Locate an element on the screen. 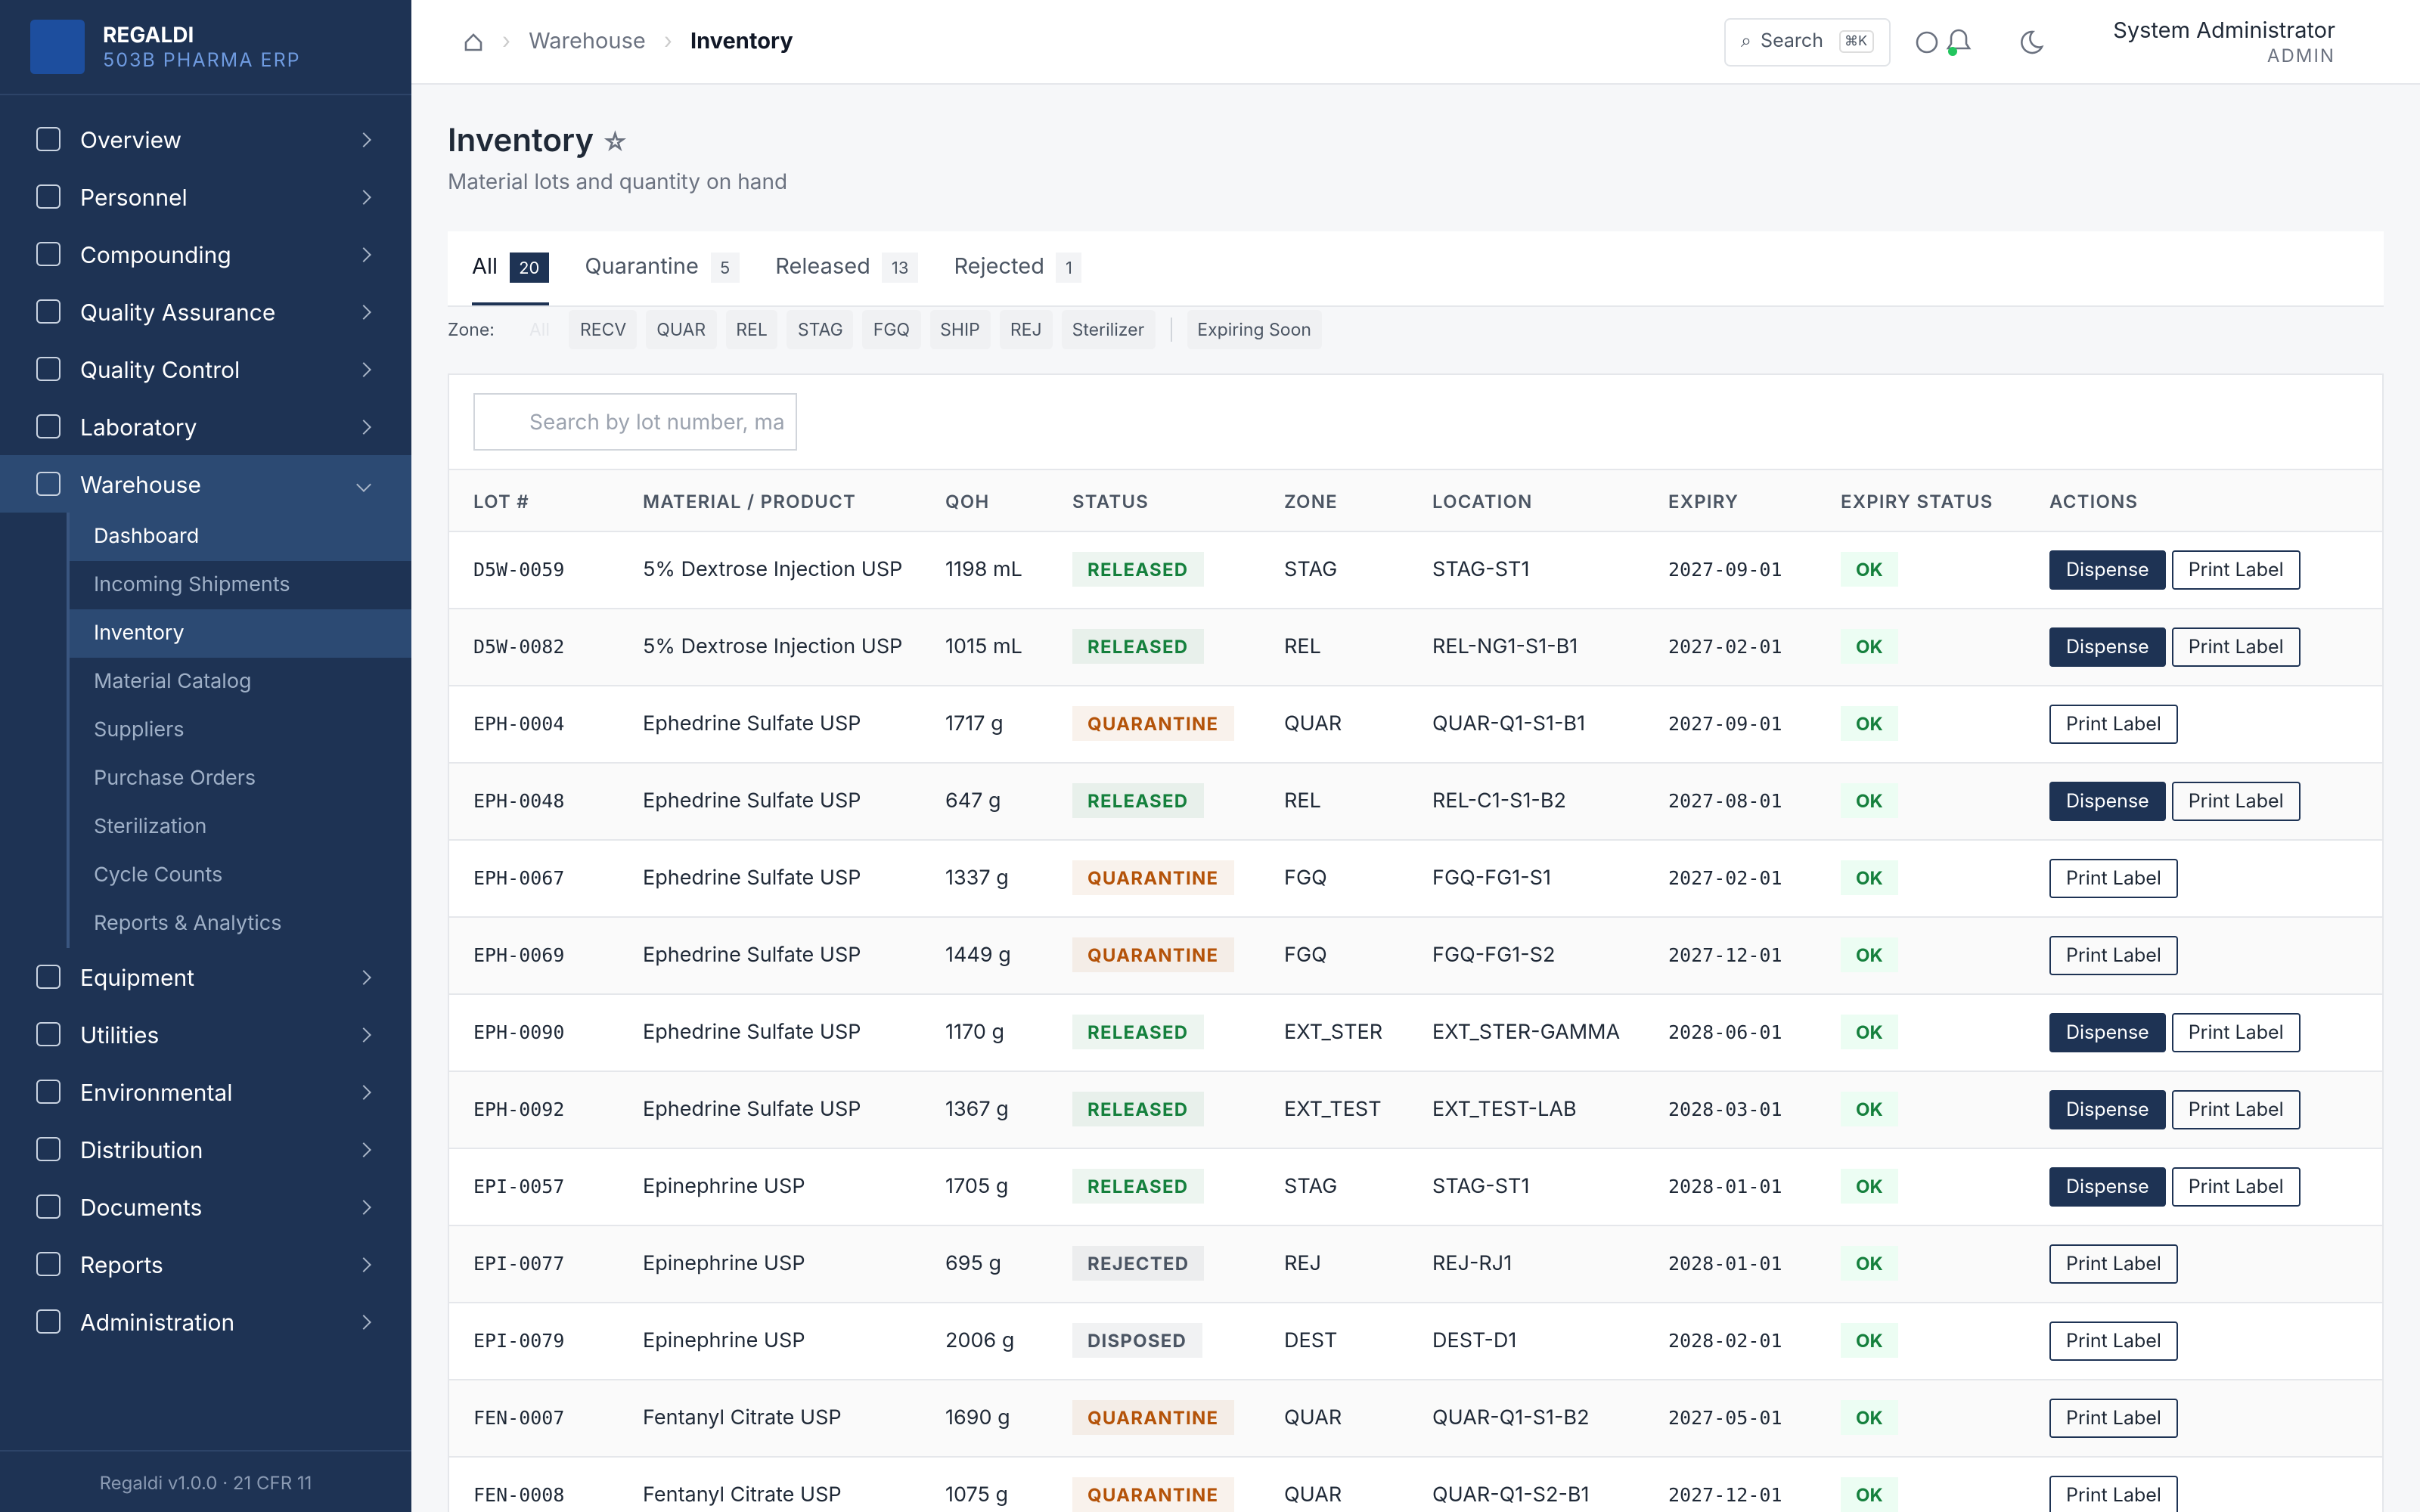  zone-chip: QUAR is located at coordinates (681, 329).